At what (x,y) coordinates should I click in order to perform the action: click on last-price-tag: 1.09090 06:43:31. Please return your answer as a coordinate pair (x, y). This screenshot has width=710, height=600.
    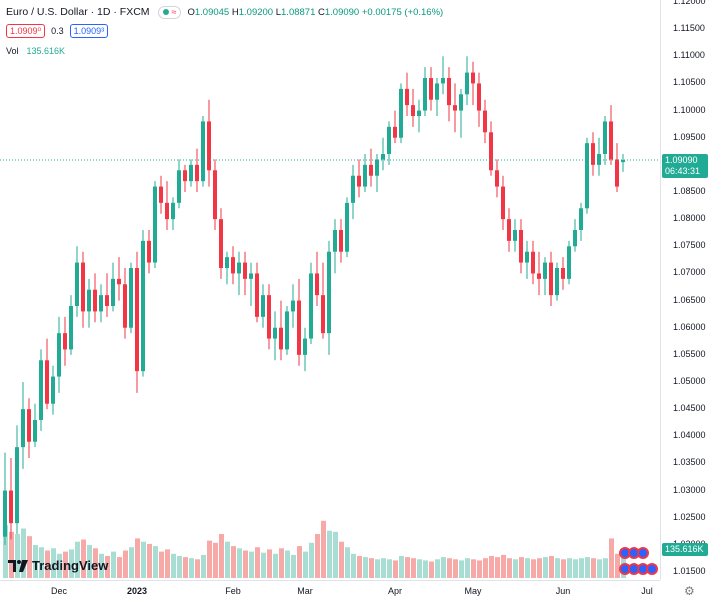
    Looking at the image, I should click on (685, 165).